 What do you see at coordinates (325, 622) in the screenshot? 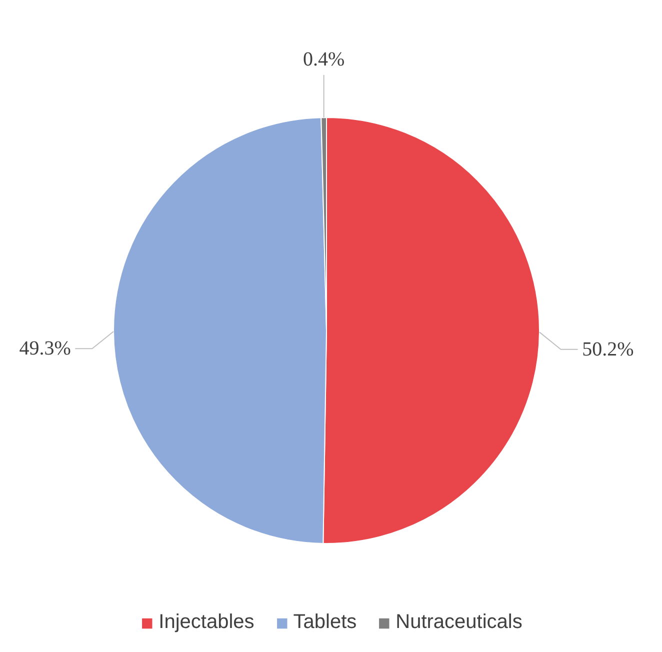
I see `legend-label: Tablets` at bounding box center [325, 622].